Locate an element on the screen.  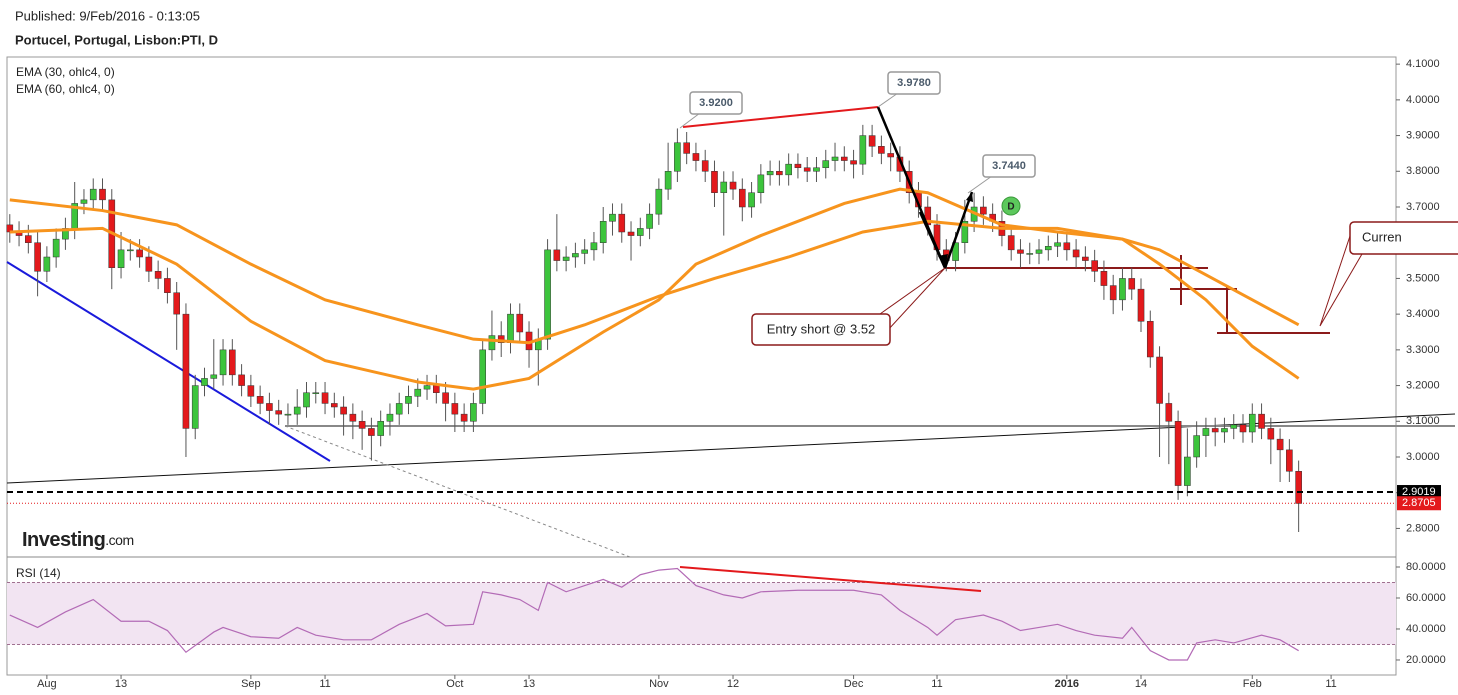
divergence-line is located at coordinates (780, 117).